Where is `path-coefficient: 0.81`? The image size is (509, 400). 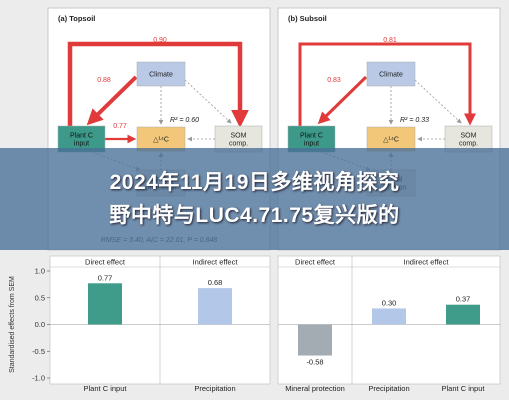 path-coefficient: 0.81 is located at coordinates (390, 40).